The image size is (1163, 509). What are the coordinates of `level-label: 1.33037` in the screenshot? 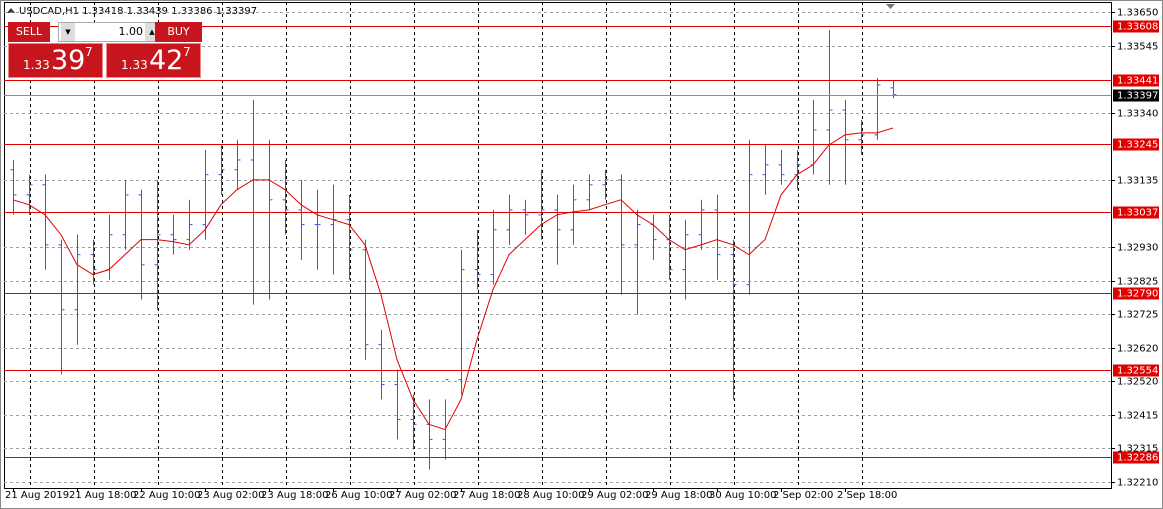 It's located at (1137, 213).